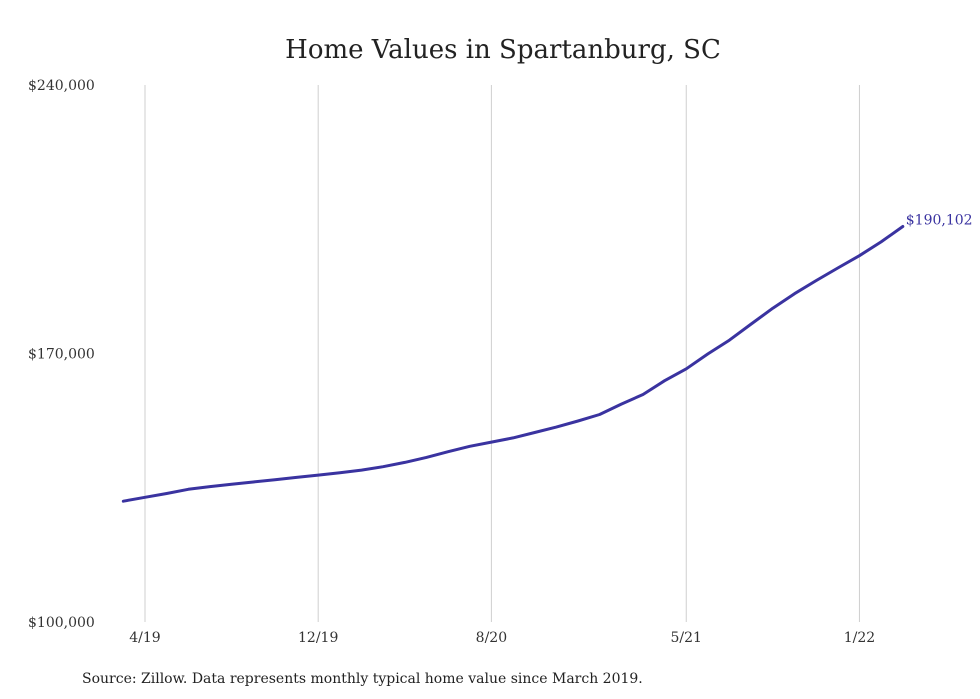 The image size is (980, 699). What do you see at coordinates (144, 638) in the screenshot?
I see `x-tick-label: 4/19` at bounding box center [144, 638].